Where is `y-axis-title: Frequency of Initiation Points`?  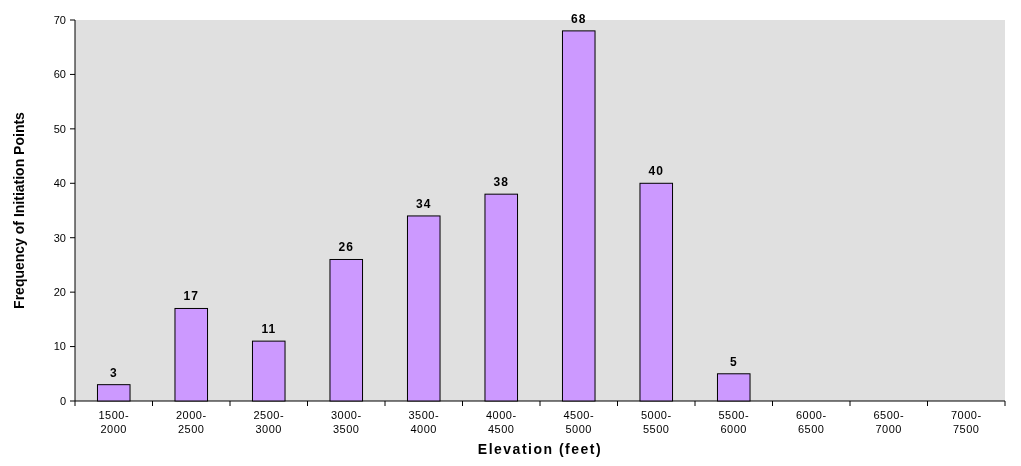 y-axis-title: Frequency of Initiation Points is located at coordinates (19, 210).